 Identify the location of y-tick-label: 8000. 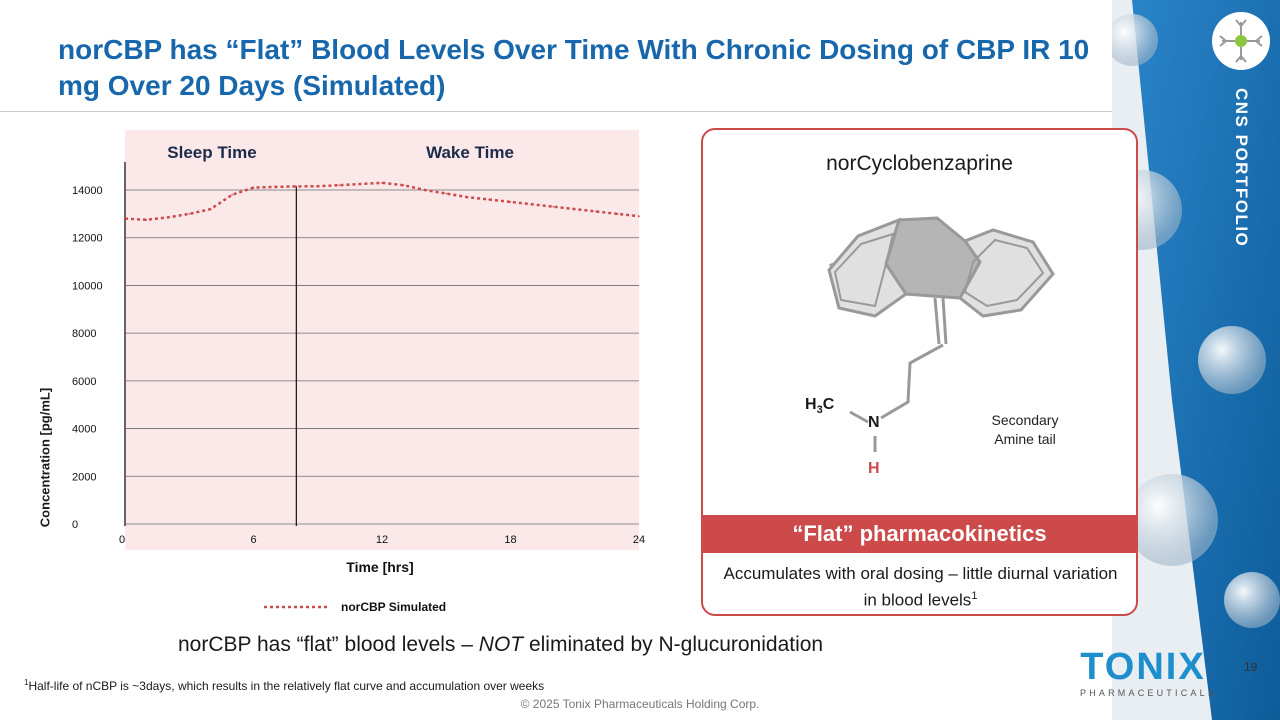
(84, 334).